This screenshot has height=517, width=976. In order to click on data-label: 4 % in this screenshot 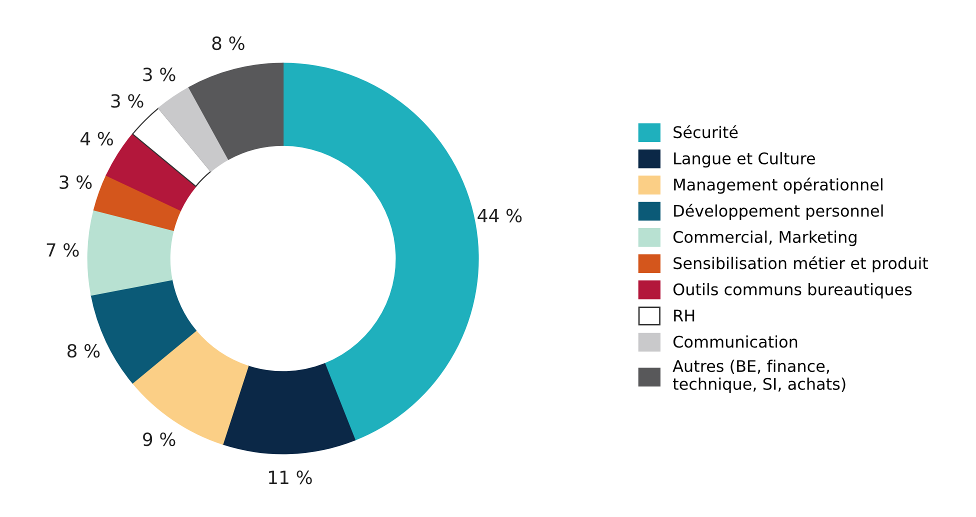, I will do `click(96, 139)`.